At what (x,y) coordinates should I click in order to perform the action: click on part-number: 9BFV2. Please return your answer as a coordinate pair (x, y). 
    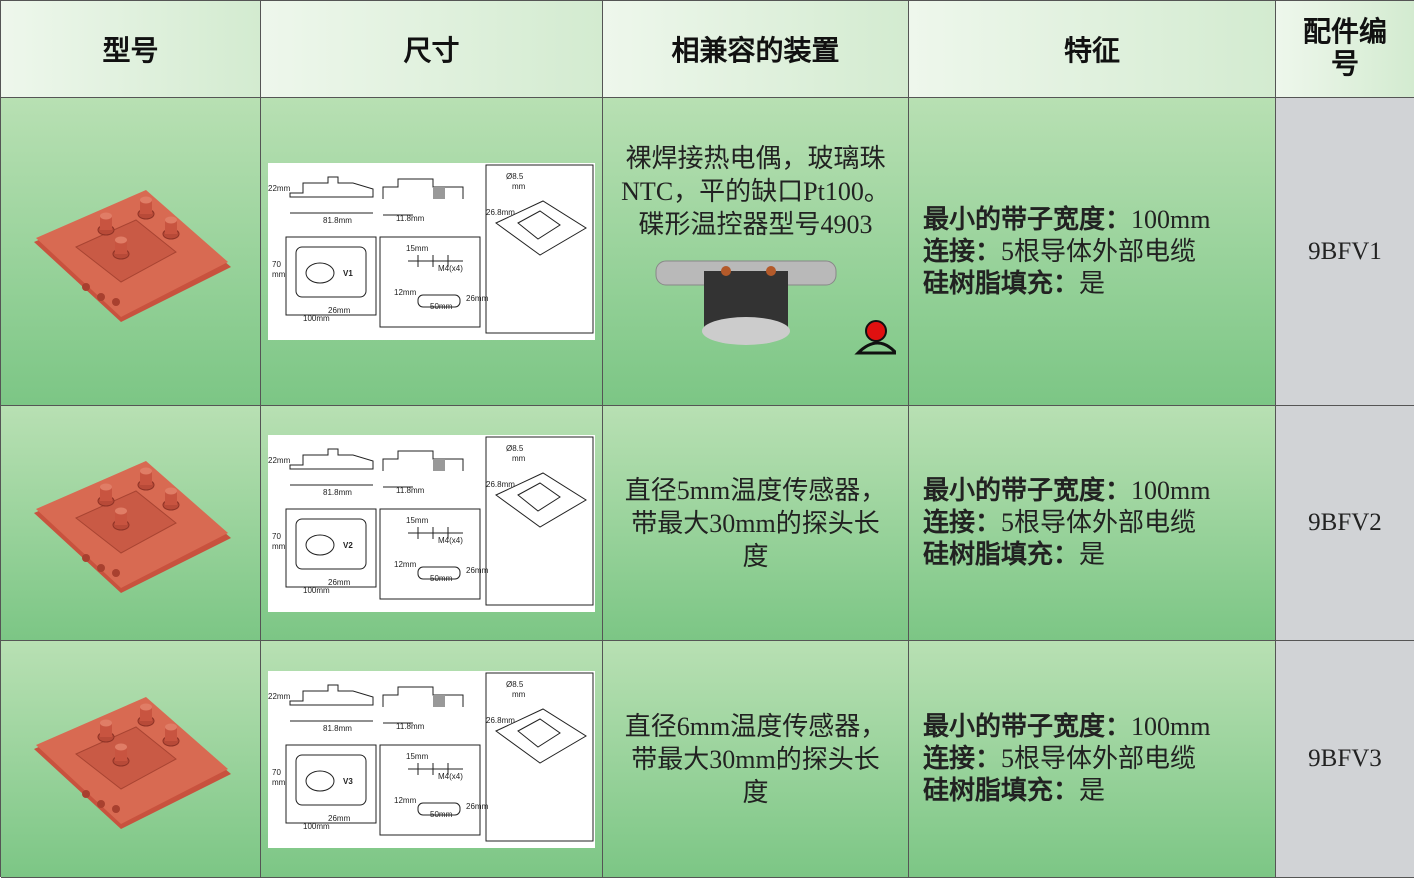
    Looking at the image, I should click on (1345, 522).